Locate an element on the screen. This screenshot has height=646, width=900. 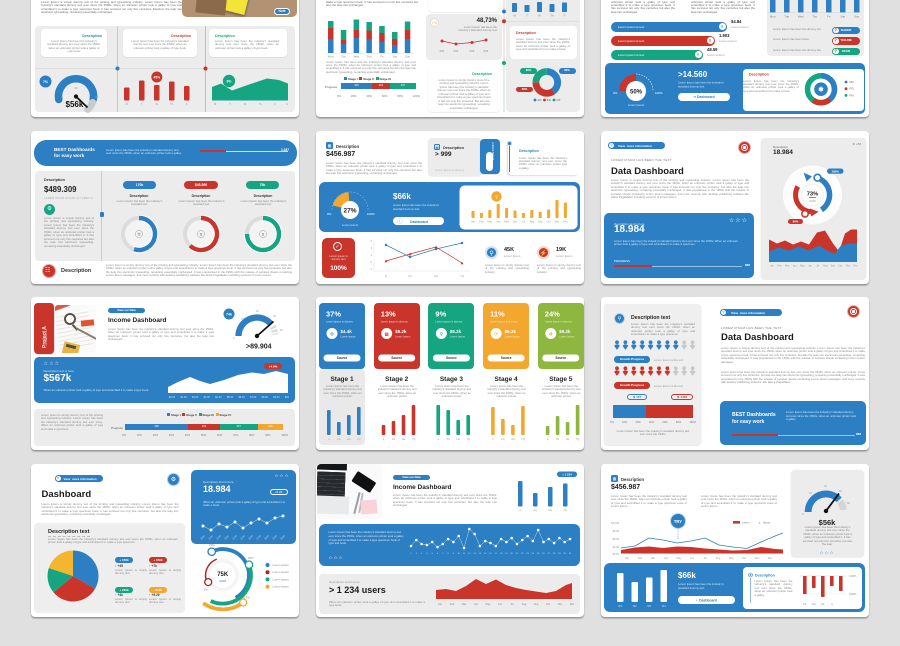
svg-text: $8.00 is located at coordinates (264, 397).